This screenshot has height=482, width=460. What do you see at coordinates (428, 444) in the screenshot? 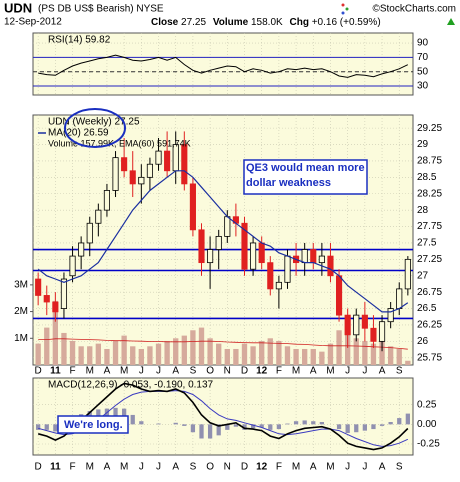
I see `y-tick-label: -0.25` at bounding box center [428, 444].